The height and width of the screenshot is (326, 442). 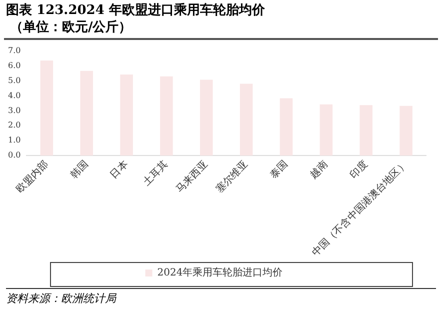 What do you see at coordinates (221, 29) in the screenshot?
I see `chart-subtitle: （单位：欧元/公斤）` at bounding box center [221, 29].